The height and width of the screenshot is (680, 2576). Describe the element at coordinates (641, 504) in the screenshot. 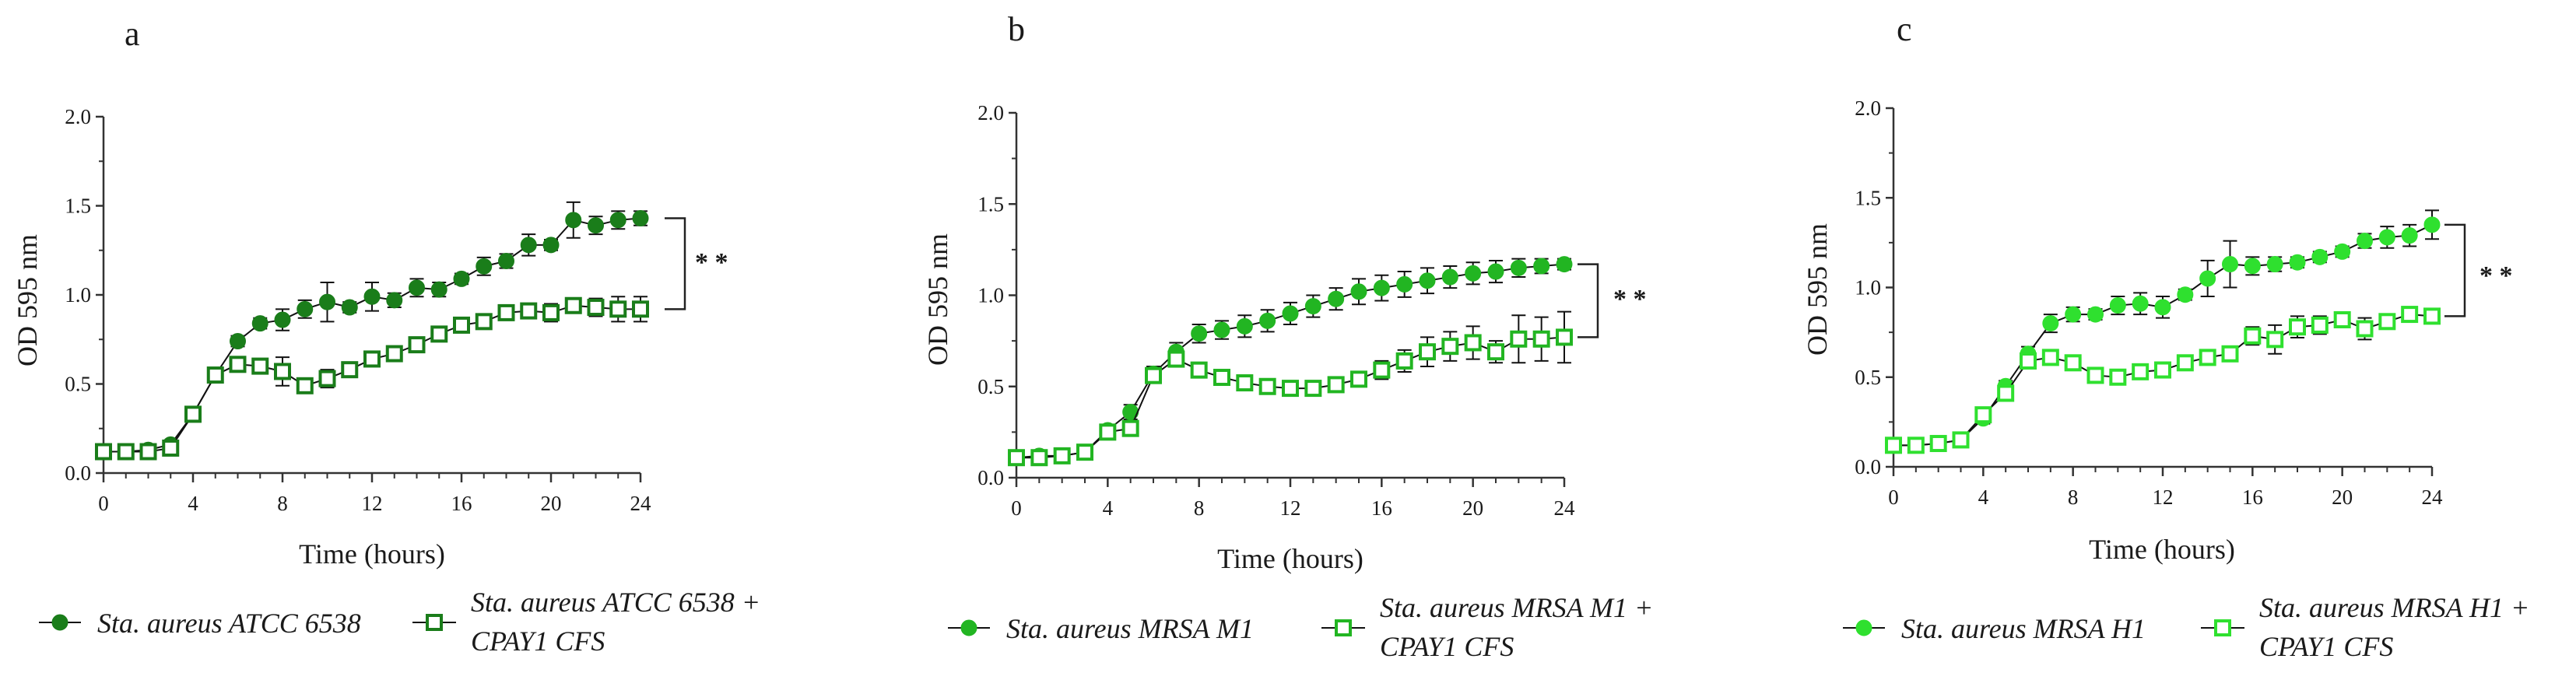

I see `x-tick-label: 24` at that location.